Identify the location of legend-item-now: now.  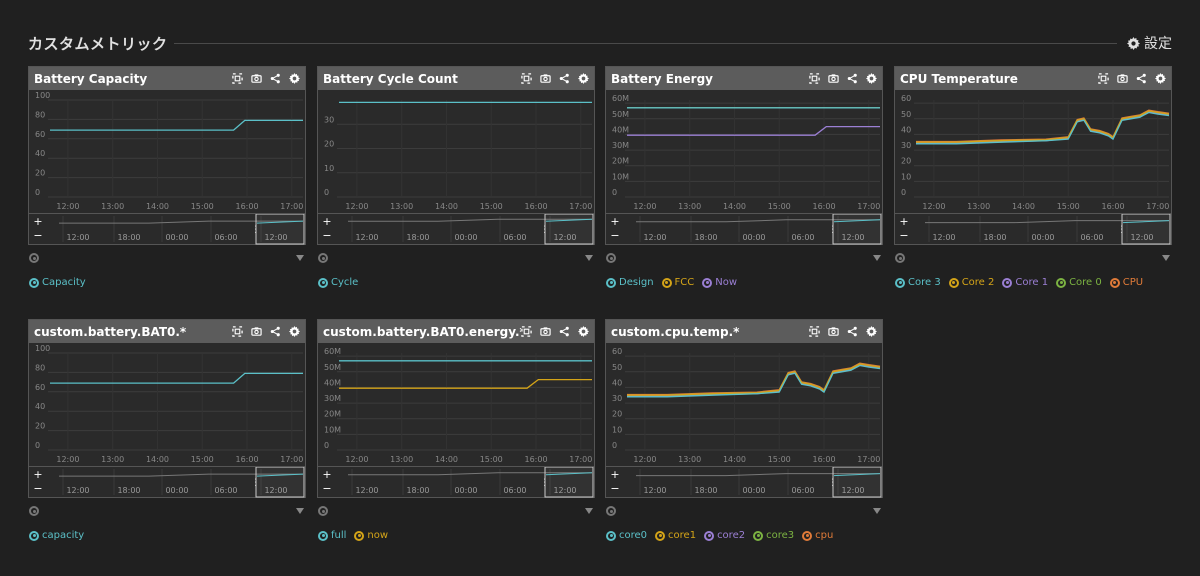
(371, 535).